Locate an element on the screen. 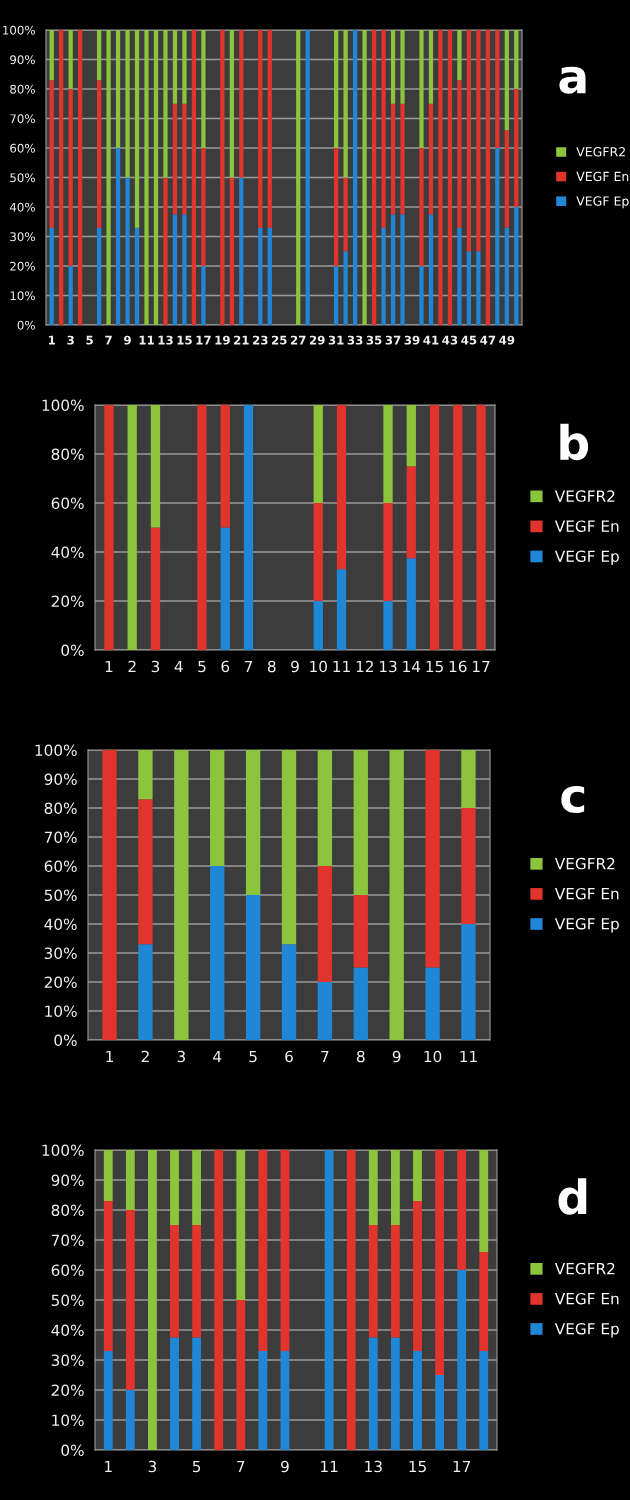 The image size is (630, 1500). x-tick-label: 11 is located at coordinates (146, 340).